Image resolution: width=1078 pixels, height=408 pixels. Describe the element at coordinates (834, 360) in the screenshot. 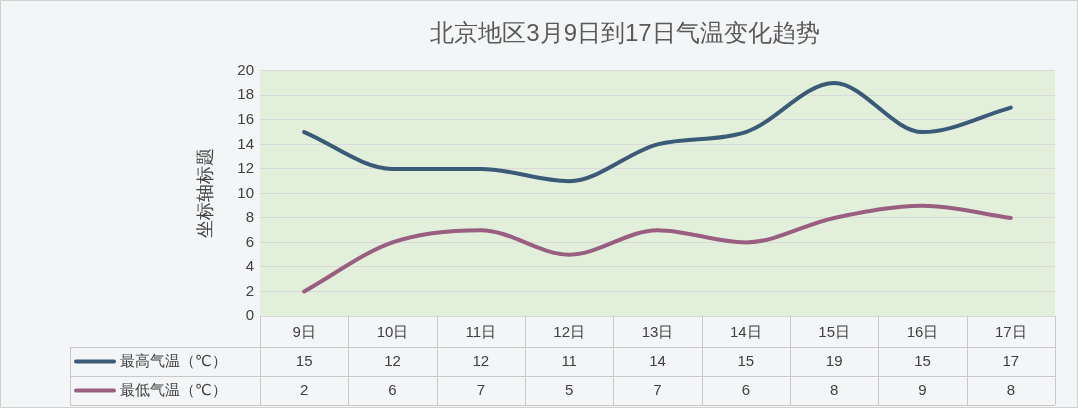

I see `data-label: 19` at that location.